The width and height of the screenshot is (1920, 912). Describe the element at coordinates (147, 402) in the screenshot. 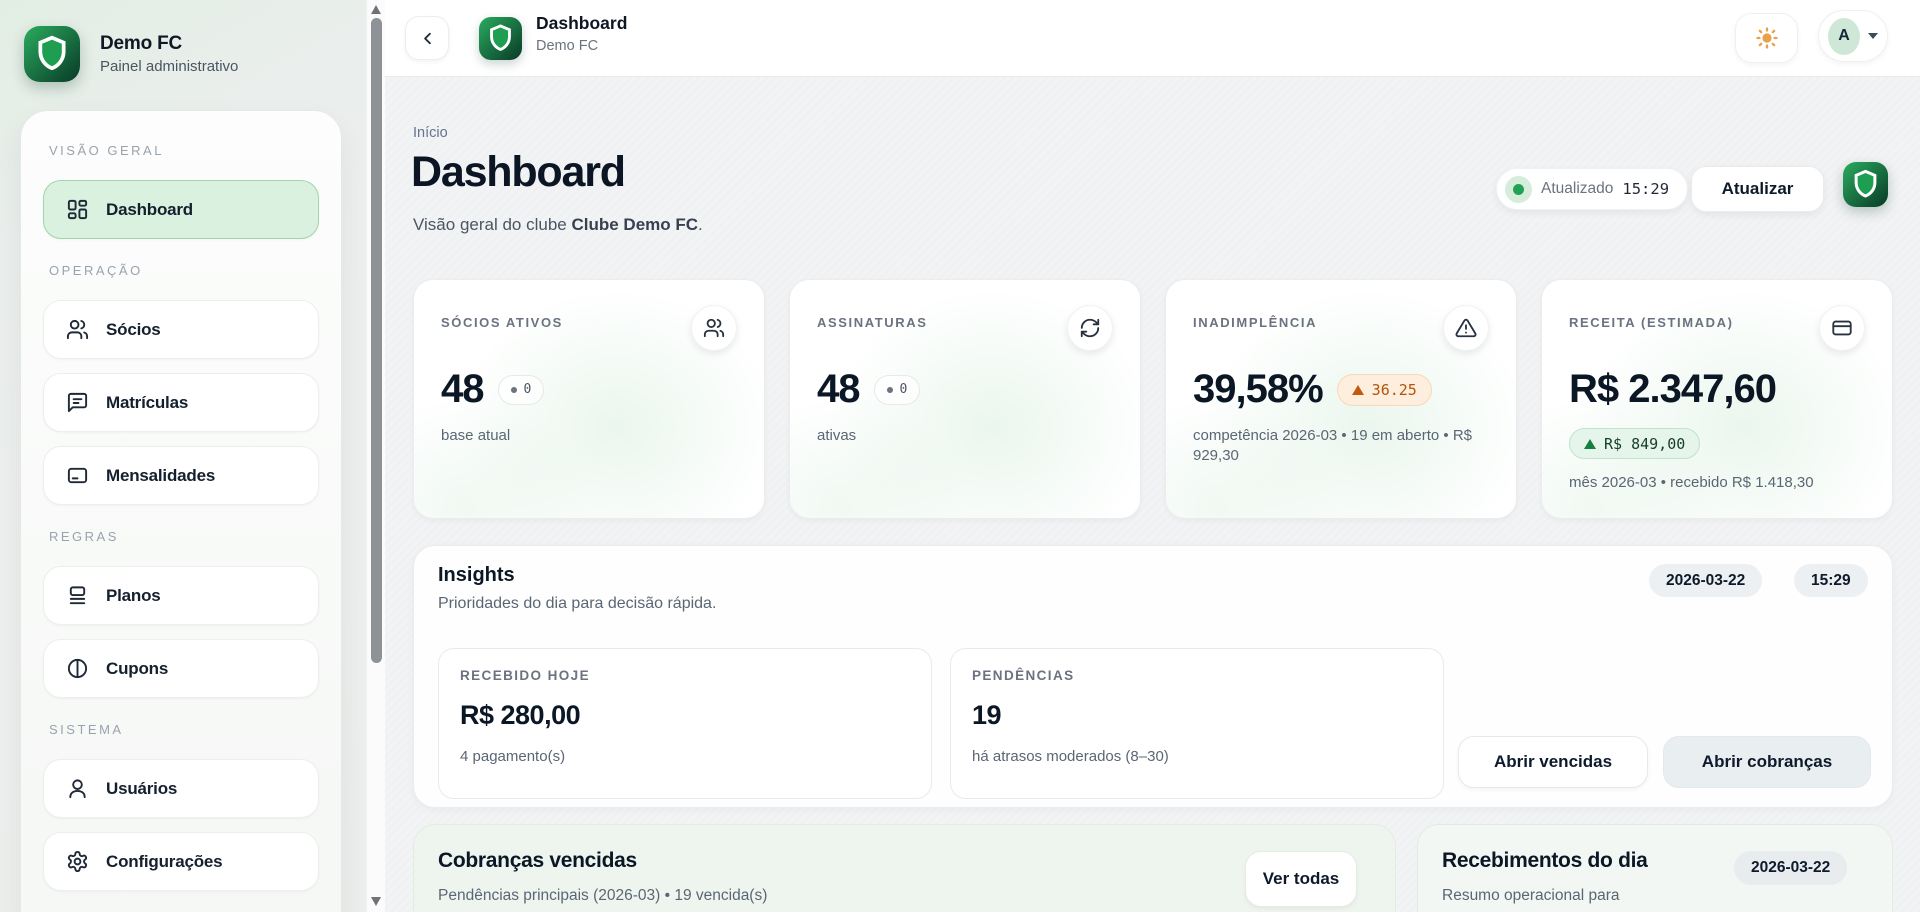

I see `sidebar-item-label: Matrículas` at that location.